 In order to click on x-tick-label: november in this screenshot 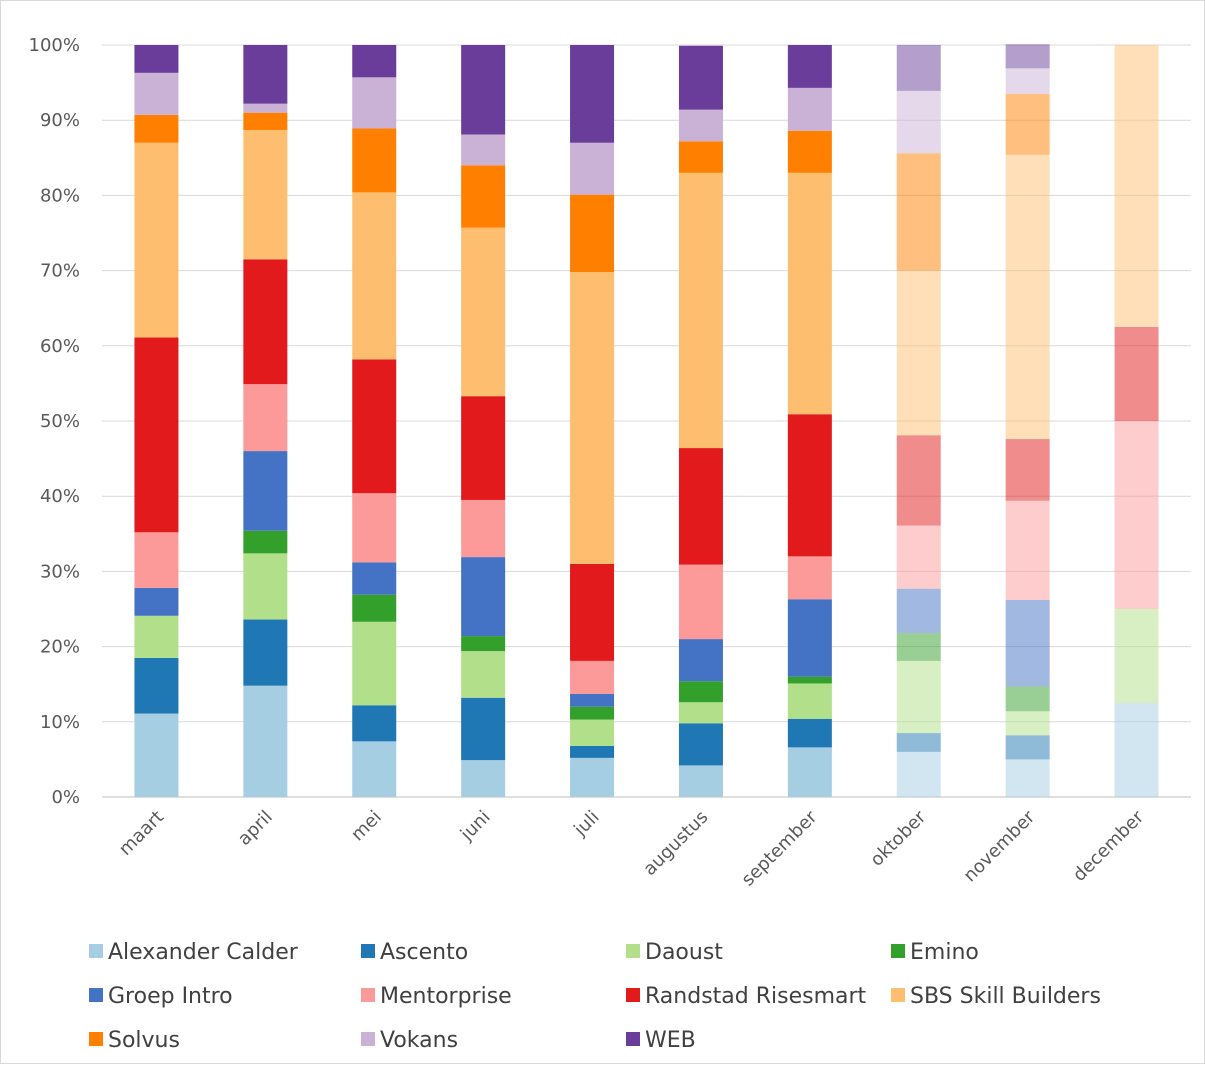, I will do `click(1000, 846)`.